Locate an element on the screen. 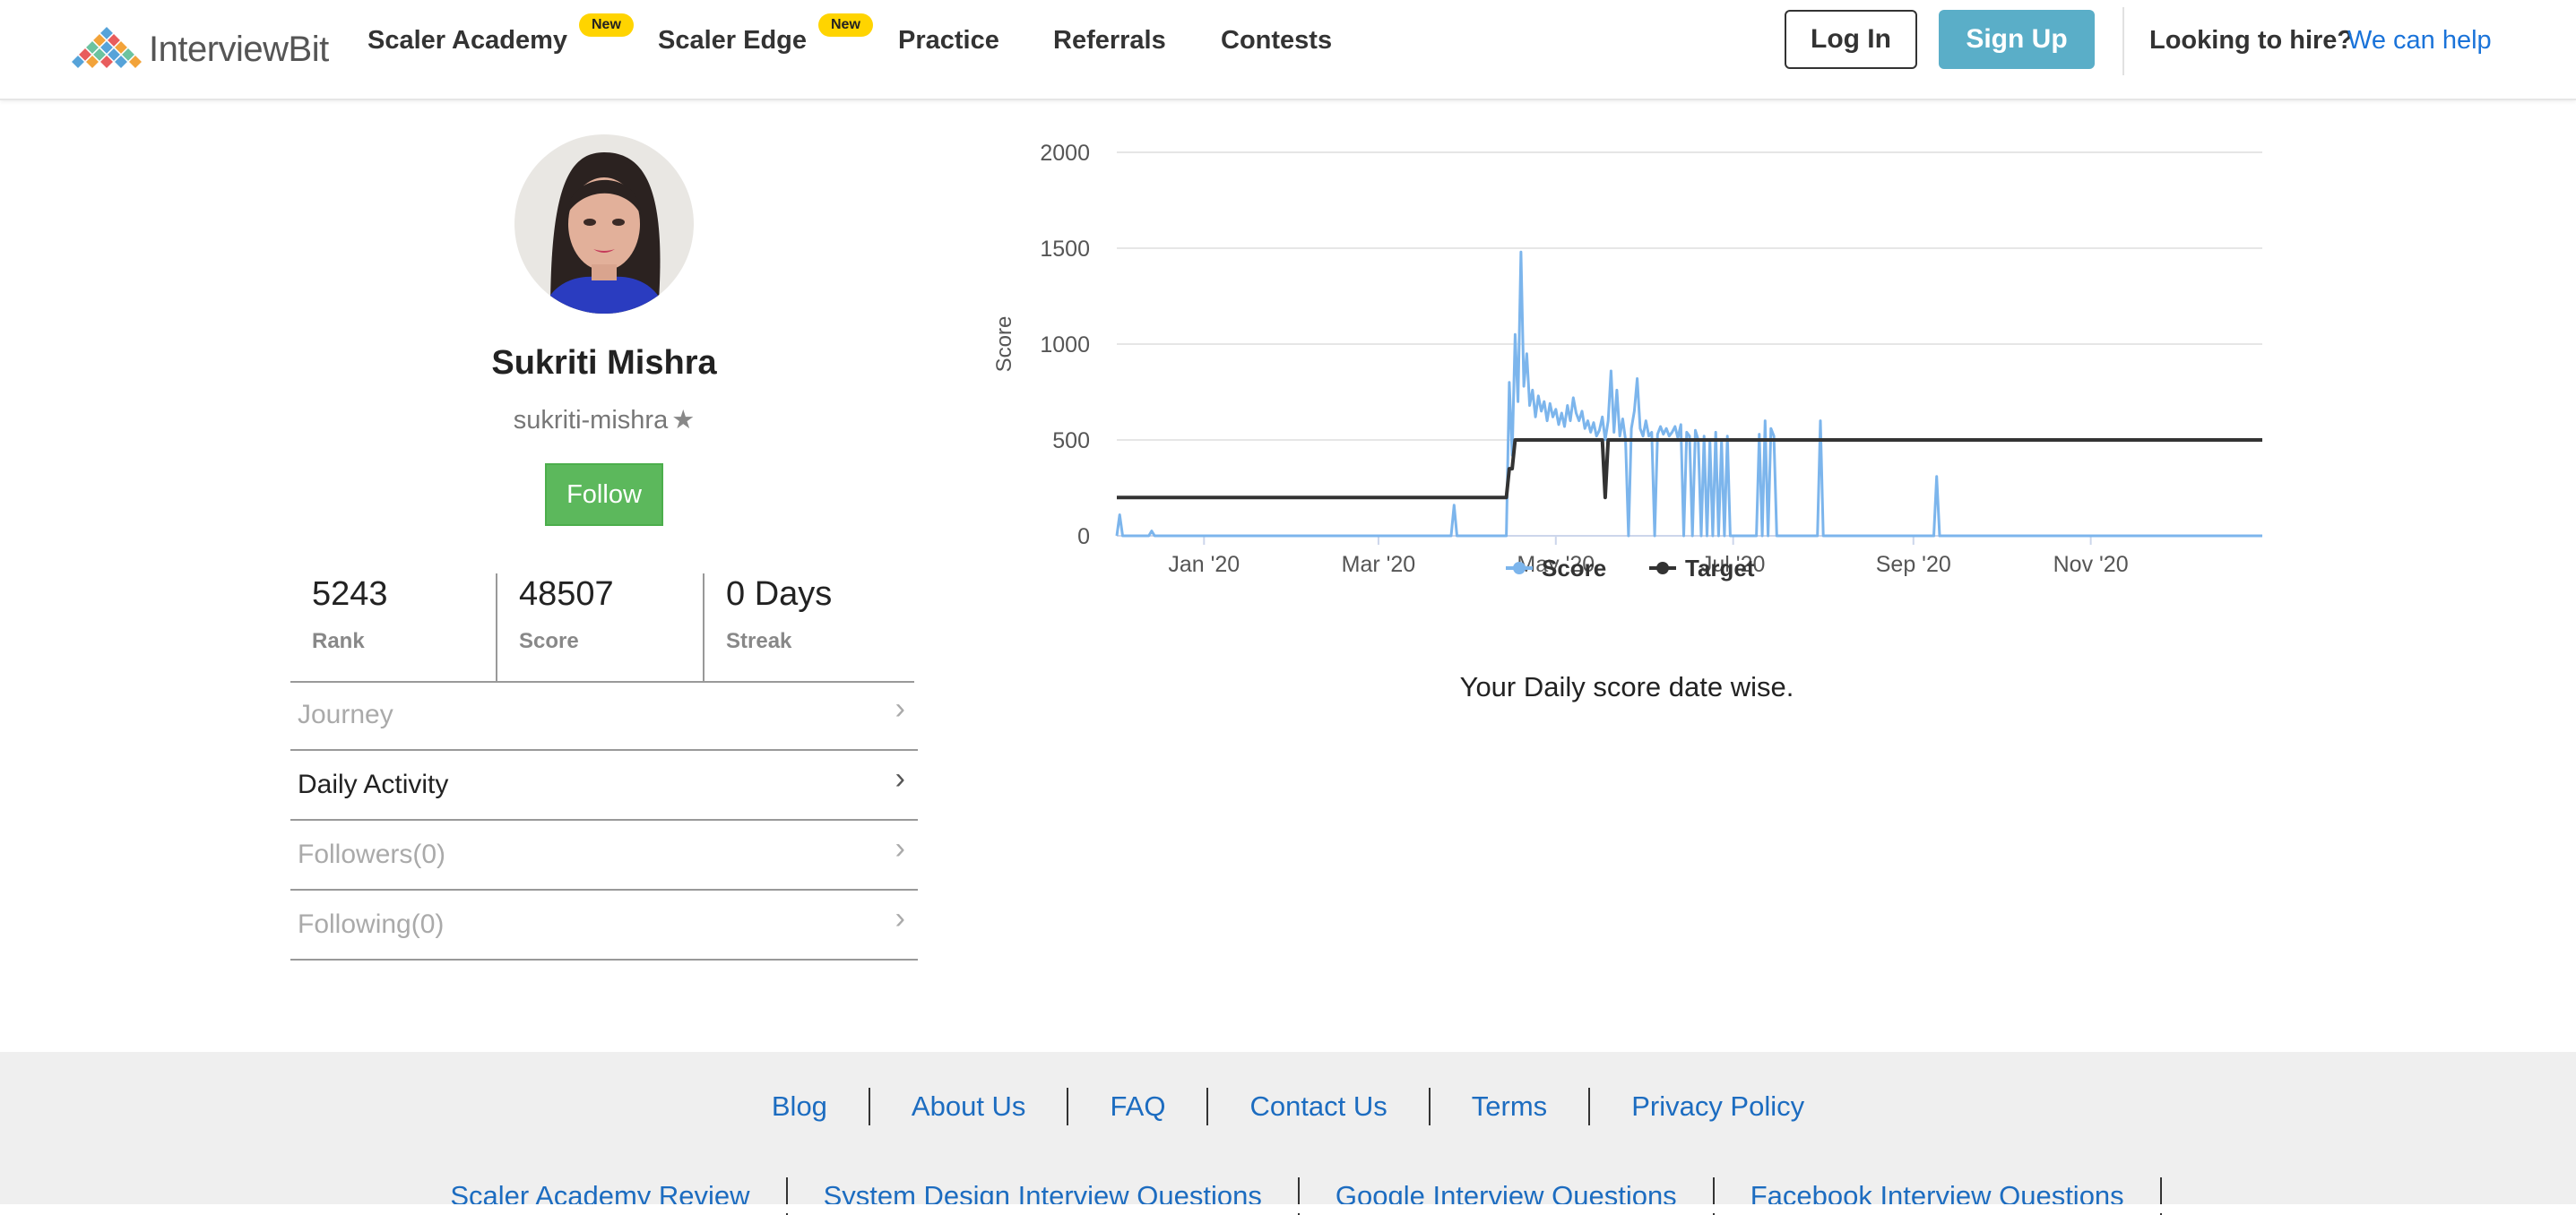 This screenshot has width=2576, height=1215. stat-label: Score is located at coordinates (549, 641).